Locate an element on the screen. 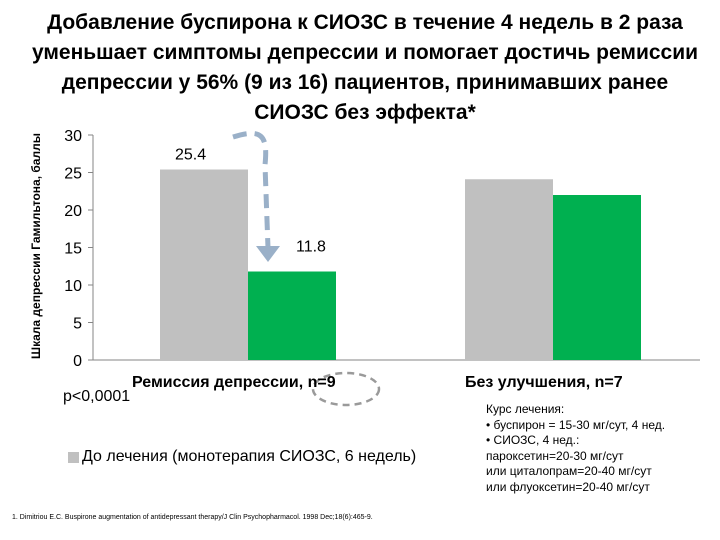 Image resolution: width=720 pixels, height=540 pixels. notes-line: пароксетин=20-30 мг/сут is located at coordinates (555, 455).